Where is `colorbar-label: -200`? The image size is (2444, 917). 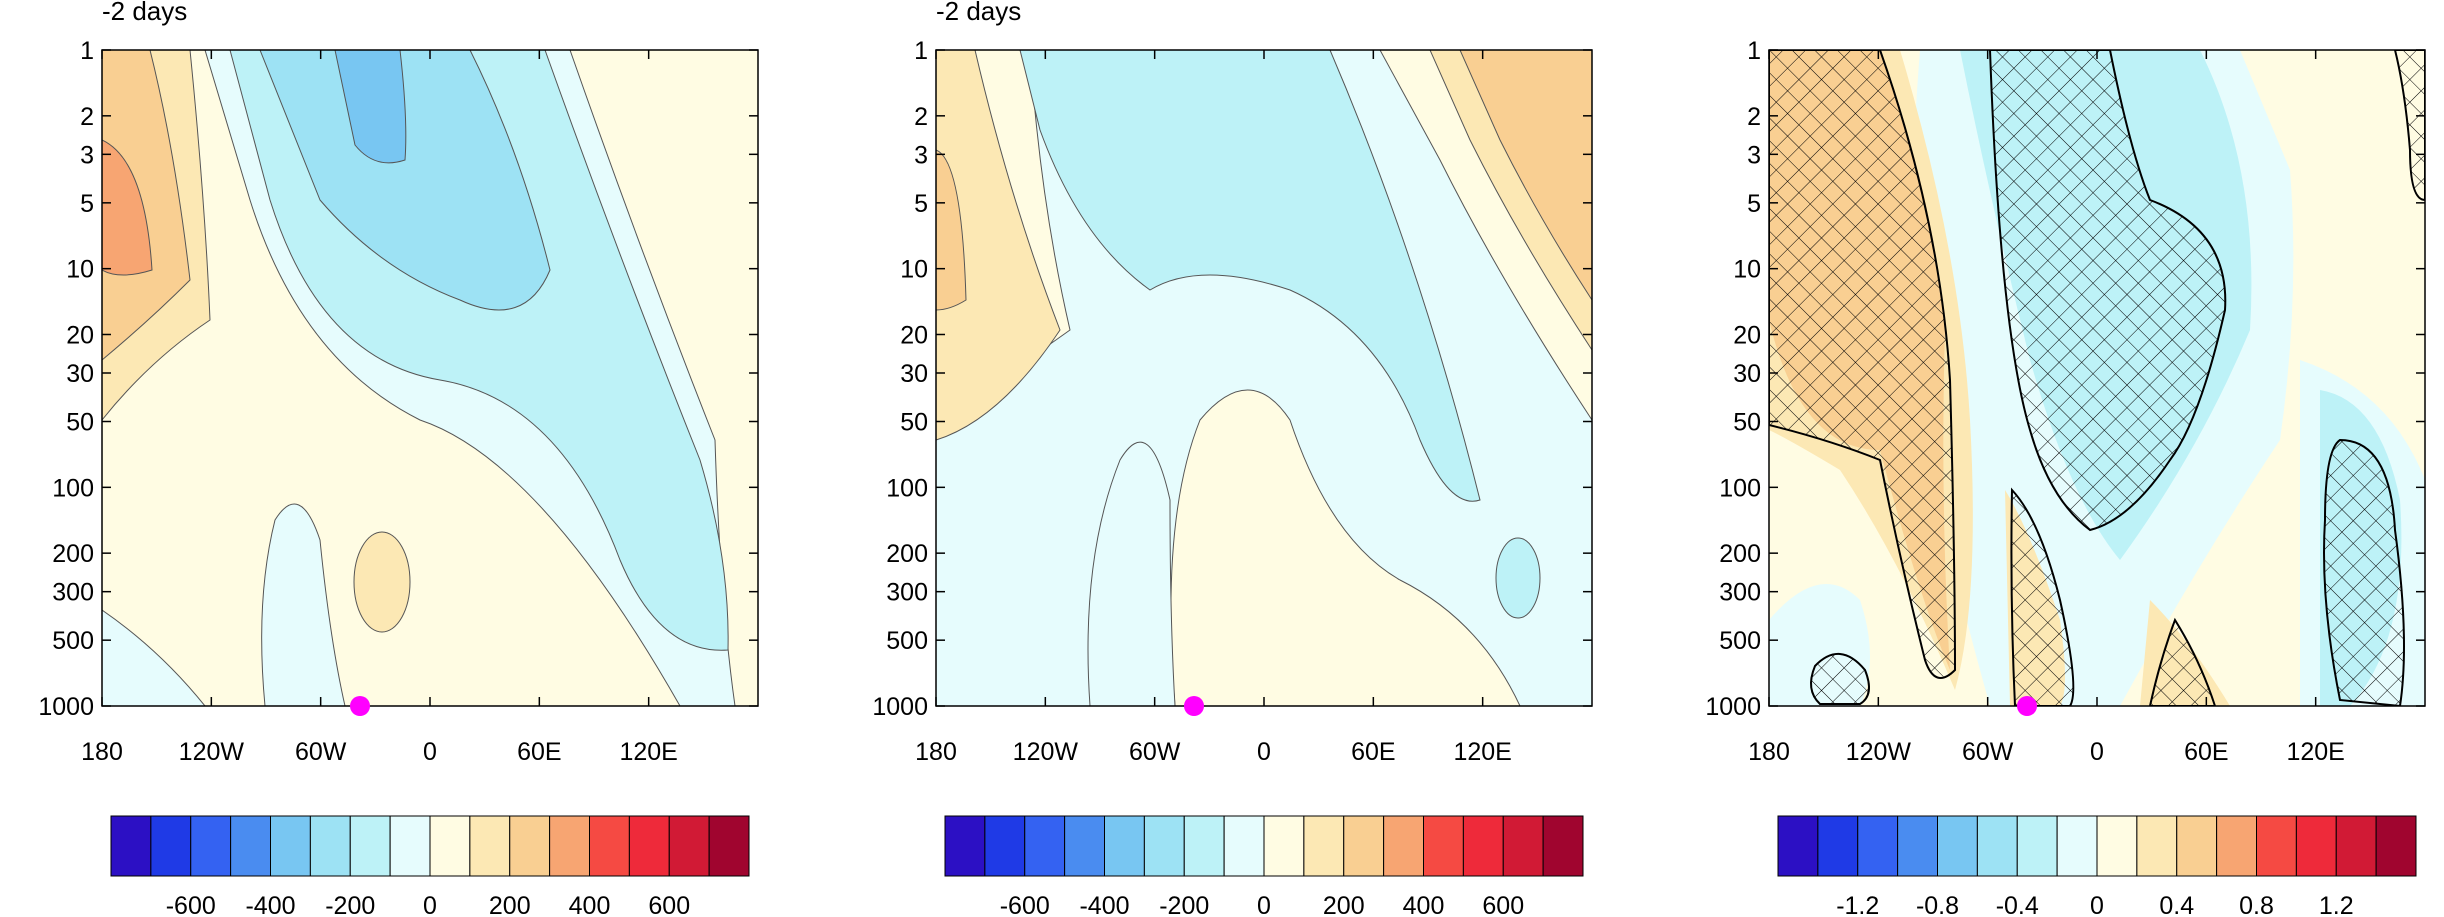
colorbar-label: -200 is located at coordinates (350, 904).